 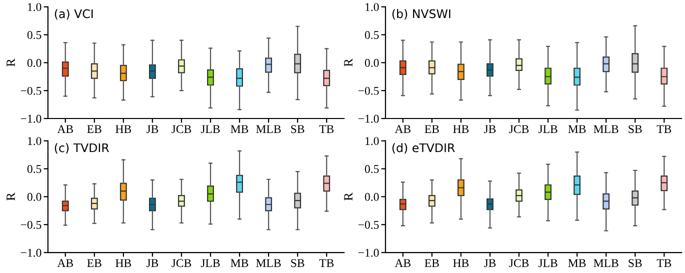 I want to click on chart-title: (c) TVDIR, so click(x=82, y=148).